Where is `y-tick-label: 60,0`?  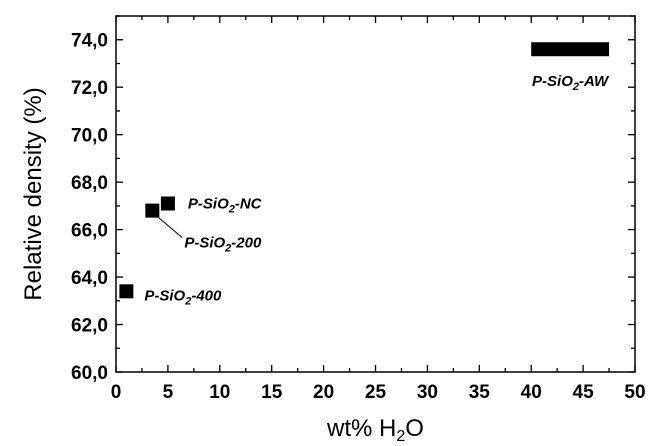
y-tick-label: 60,0 is located at coordinates (89, 373).